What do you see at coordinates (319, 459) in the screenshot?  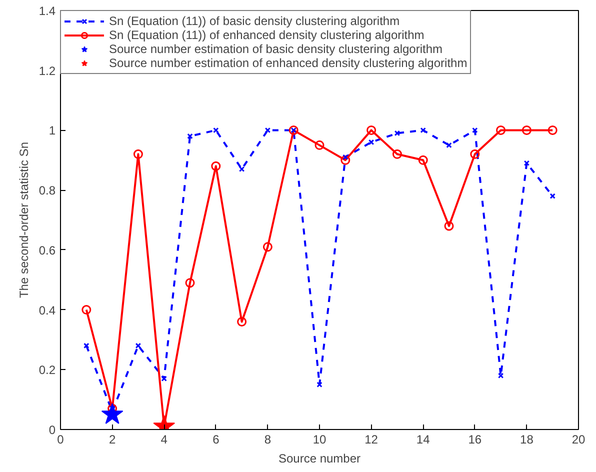 I see `x-axis-title: Source number` at bounding box center [319, 459].